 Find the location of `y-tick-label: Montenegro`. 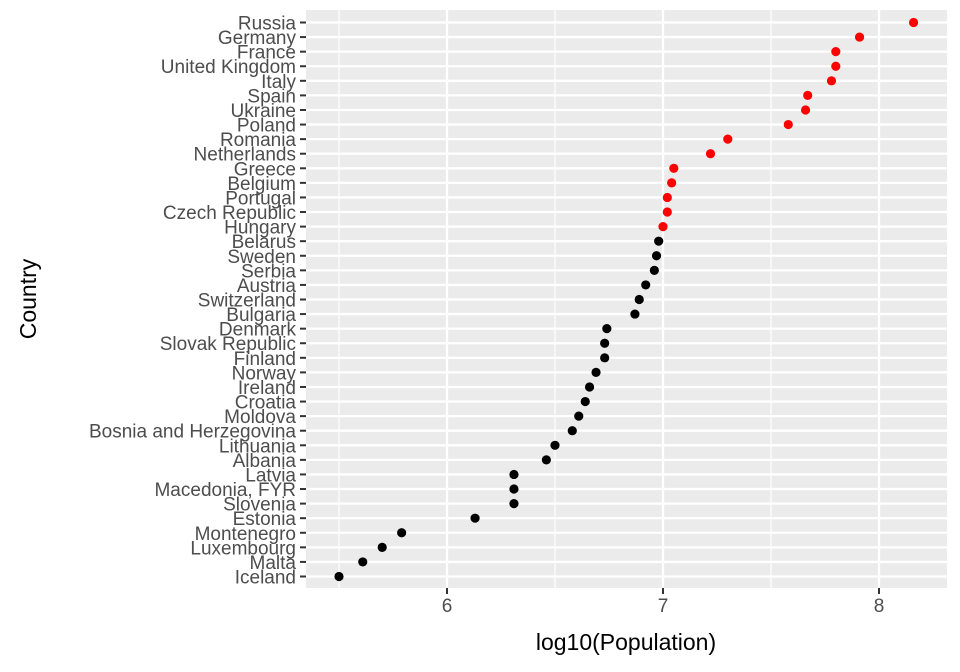

y-tick-label: Montenegro is located at coordinates (245, 534).